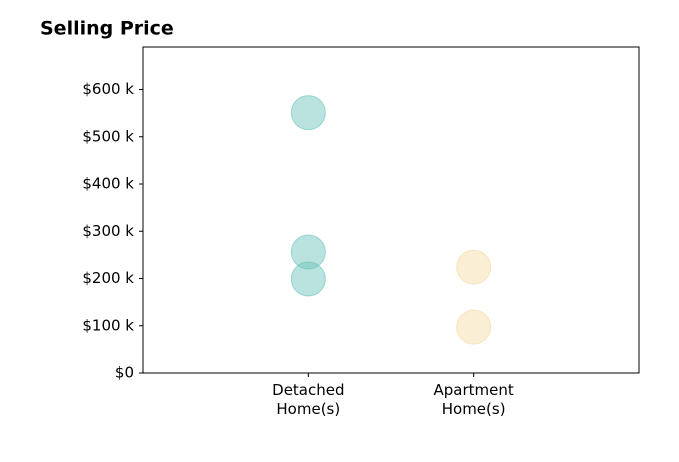 Image resolution: width=679 pixels, height=462 pixels. What do you see at coordinates (108, 231) in the screenshot?
I see `y-tick-label: $300 k` at bounding box center [108, 231].